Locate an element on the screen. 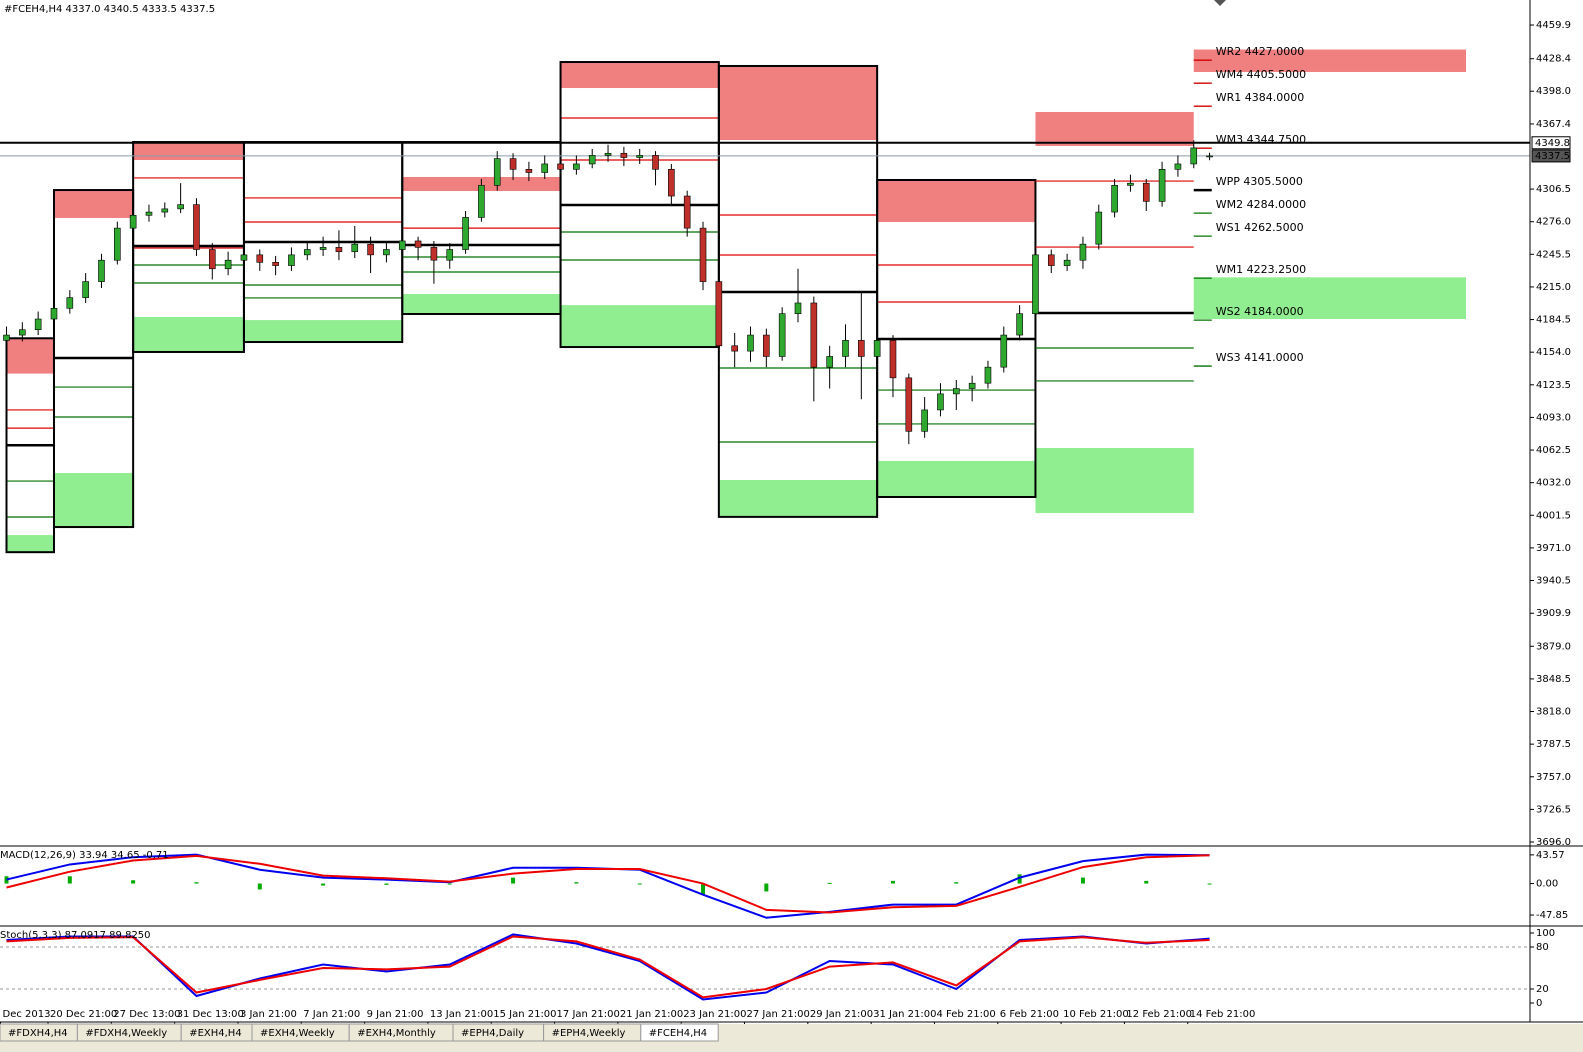  x-tick-label: 13 Jan 21:00 is located at coordinates (461, 1014).